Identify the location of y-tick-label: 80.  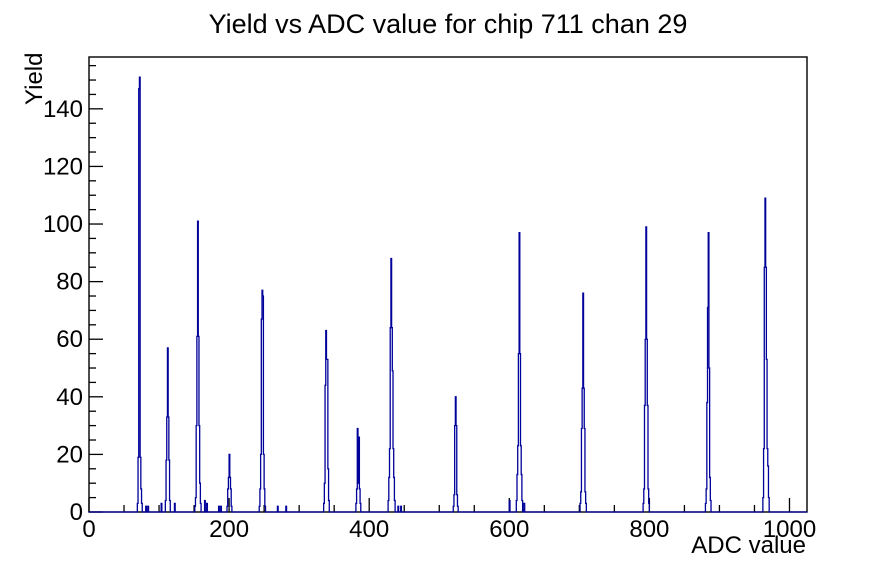
(69, 282).